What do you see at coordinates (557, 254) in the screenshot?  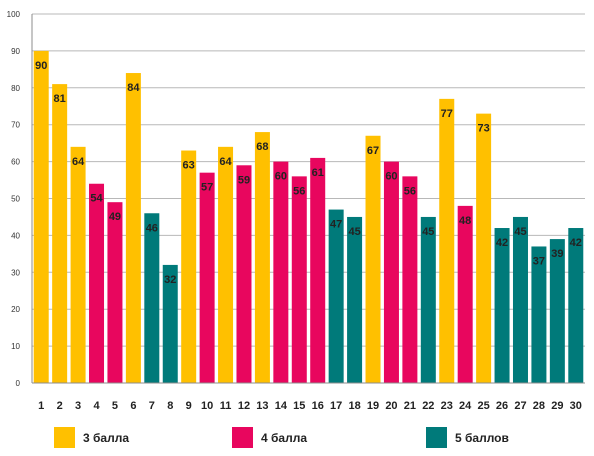 I see `data-label: 39` at bounding box center [557, 254].